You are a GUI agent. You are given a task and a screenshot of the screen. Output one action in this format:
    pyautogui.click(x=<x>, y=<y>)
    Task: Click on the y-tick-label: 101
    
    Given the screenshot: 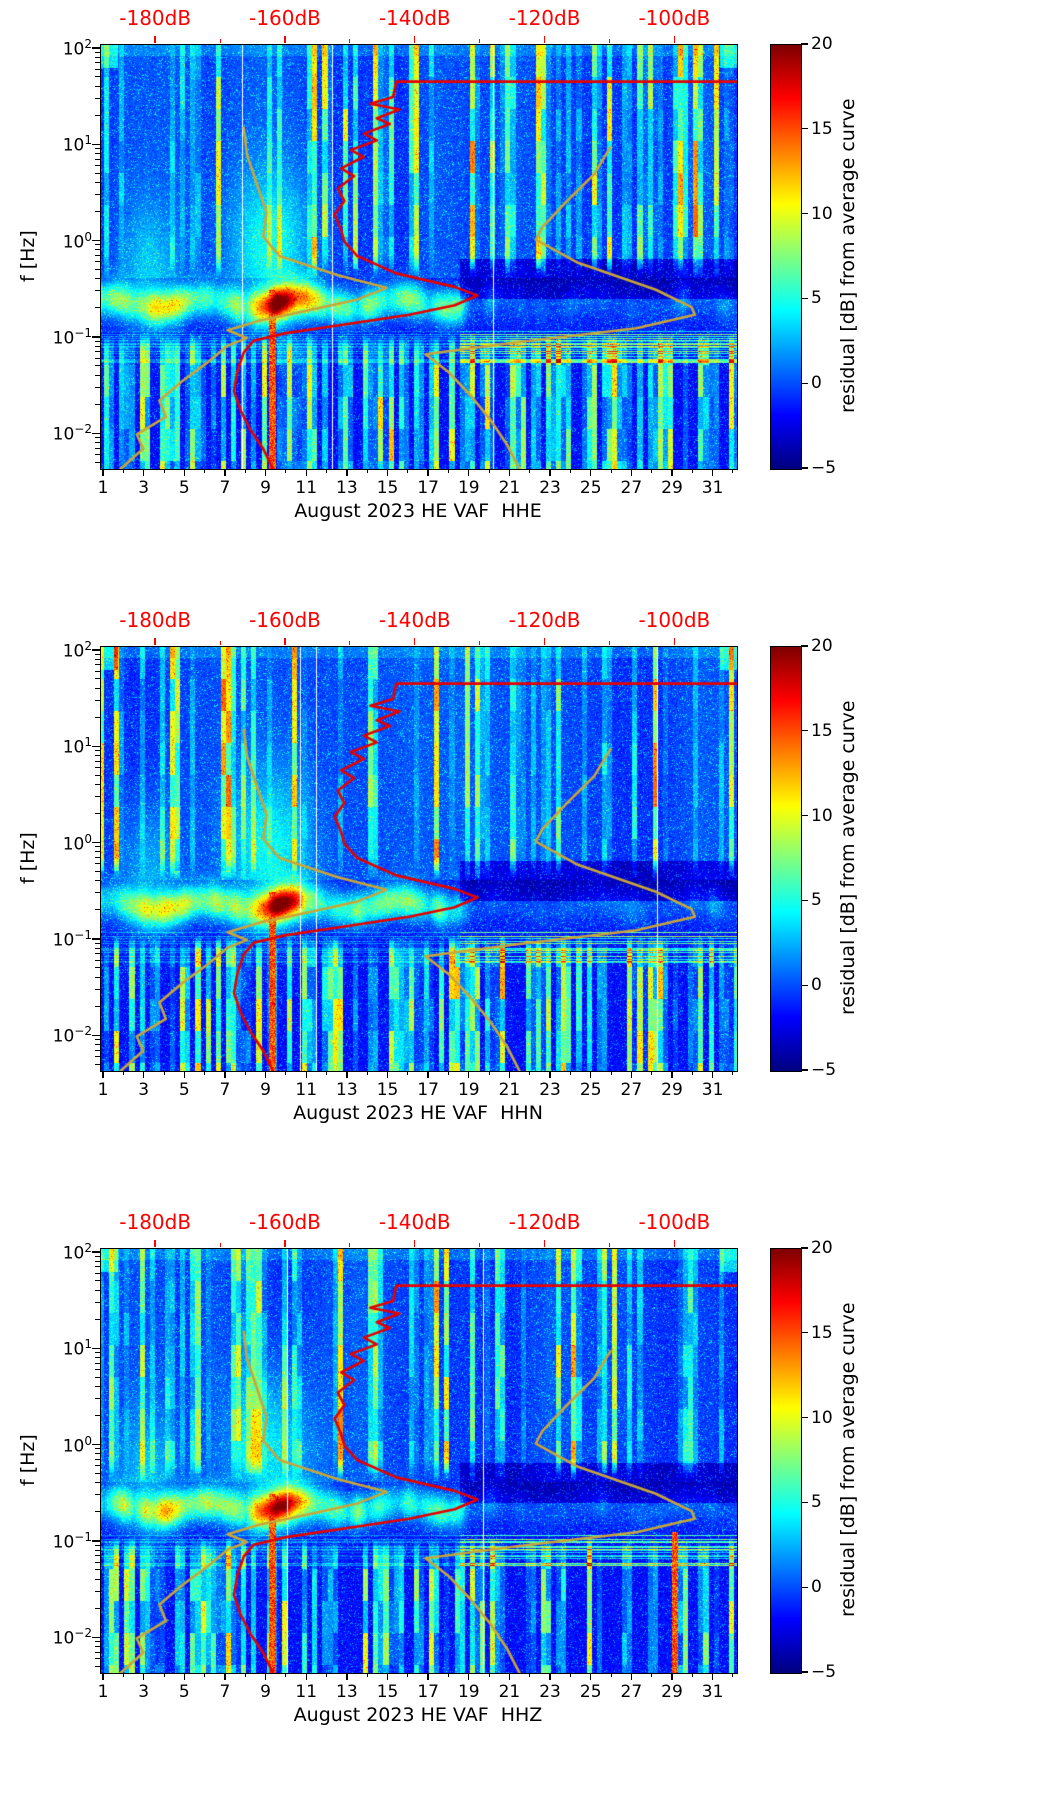 What is the action you would take?
    pyautogui.click(x=77, y=746)
    